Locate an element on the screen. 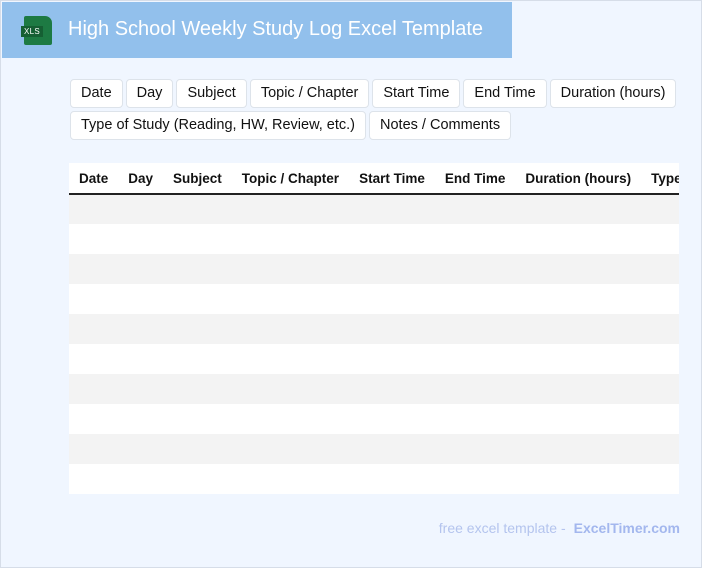 The height and width of the screenshot is (568, 702). xls-file-icon: XLS is located at coordinates (36, 30).